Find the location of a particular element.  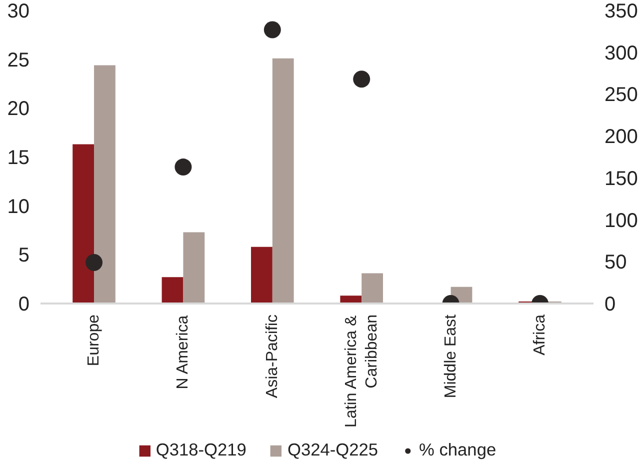

x-tick-label: Africa is located at coordinates (539, 335).